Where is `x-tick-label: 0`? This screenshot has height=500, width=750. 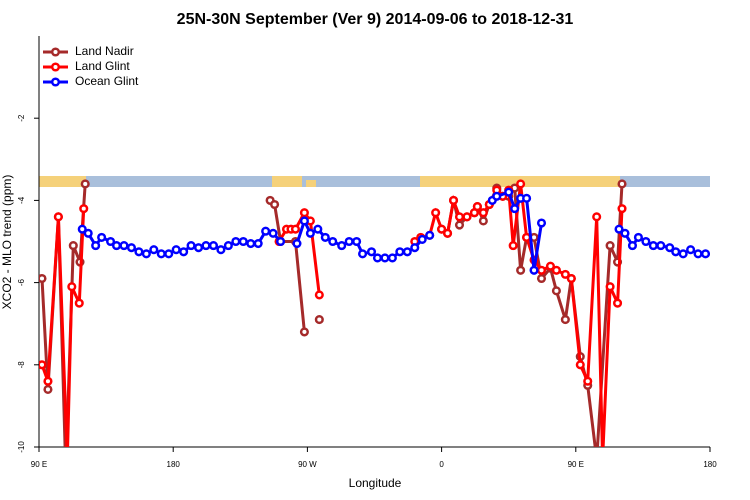
x-tick-label: 0 is located at coordinates (441, 464).